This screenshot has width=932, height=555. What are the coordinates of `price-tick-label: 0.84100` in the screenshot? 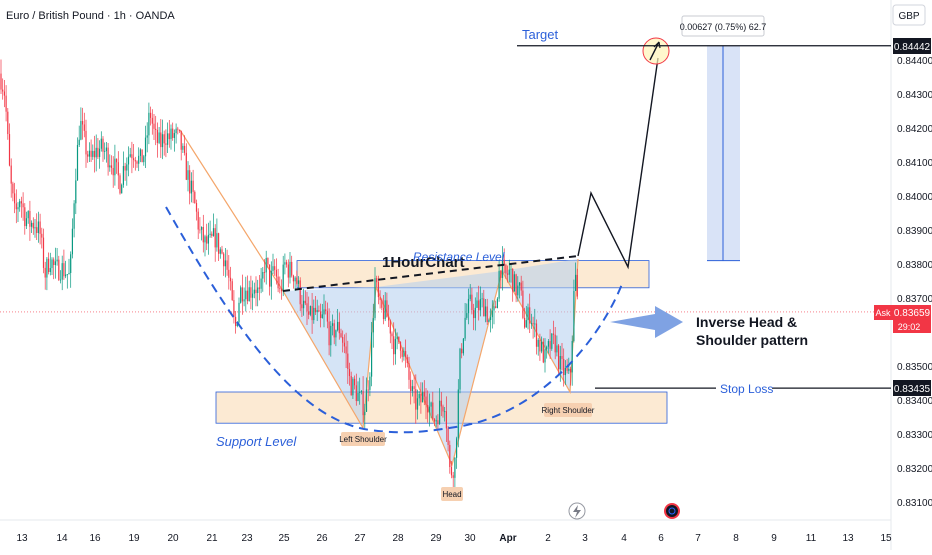 It's located at (914, 163).